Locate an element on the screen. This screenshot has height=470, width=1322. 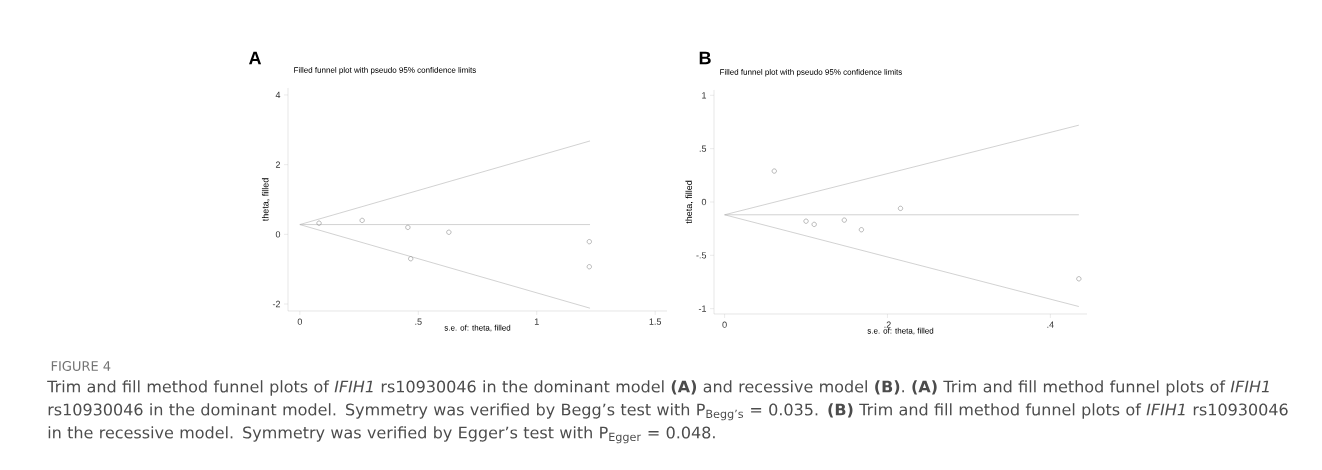
text: B is located at coordinates (705, 58).